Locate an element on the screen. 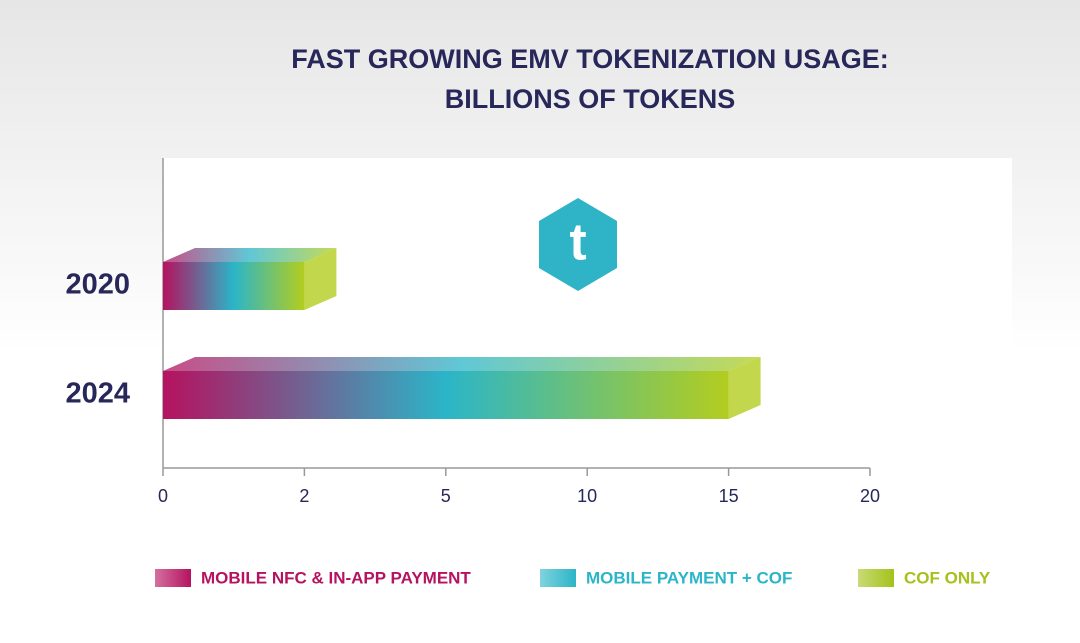  legend-label: COF ONLY is located at coordinates (947, 577).